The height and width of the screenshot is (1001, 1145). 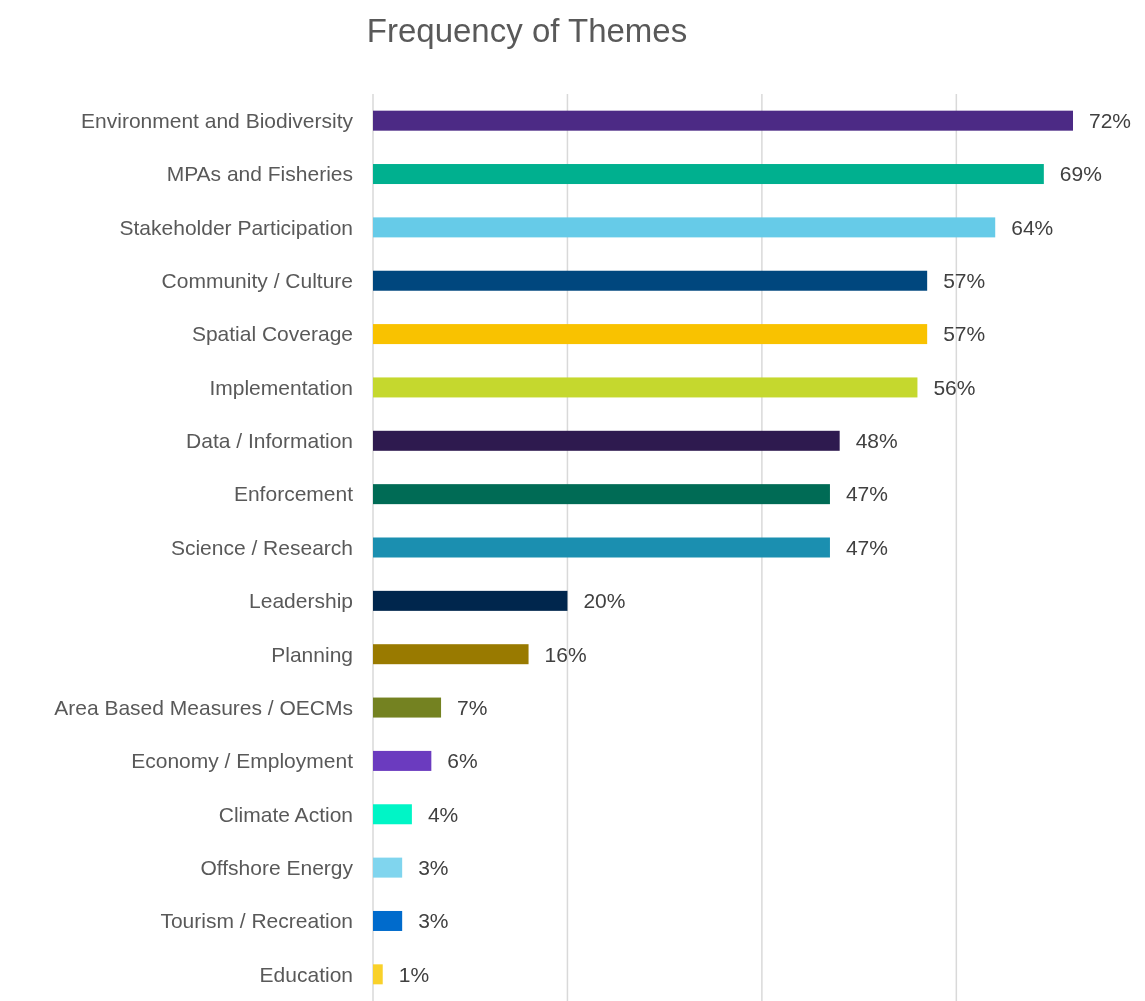 I want to click on y-tick-label: Data / Information, so click(x=269, y=441).